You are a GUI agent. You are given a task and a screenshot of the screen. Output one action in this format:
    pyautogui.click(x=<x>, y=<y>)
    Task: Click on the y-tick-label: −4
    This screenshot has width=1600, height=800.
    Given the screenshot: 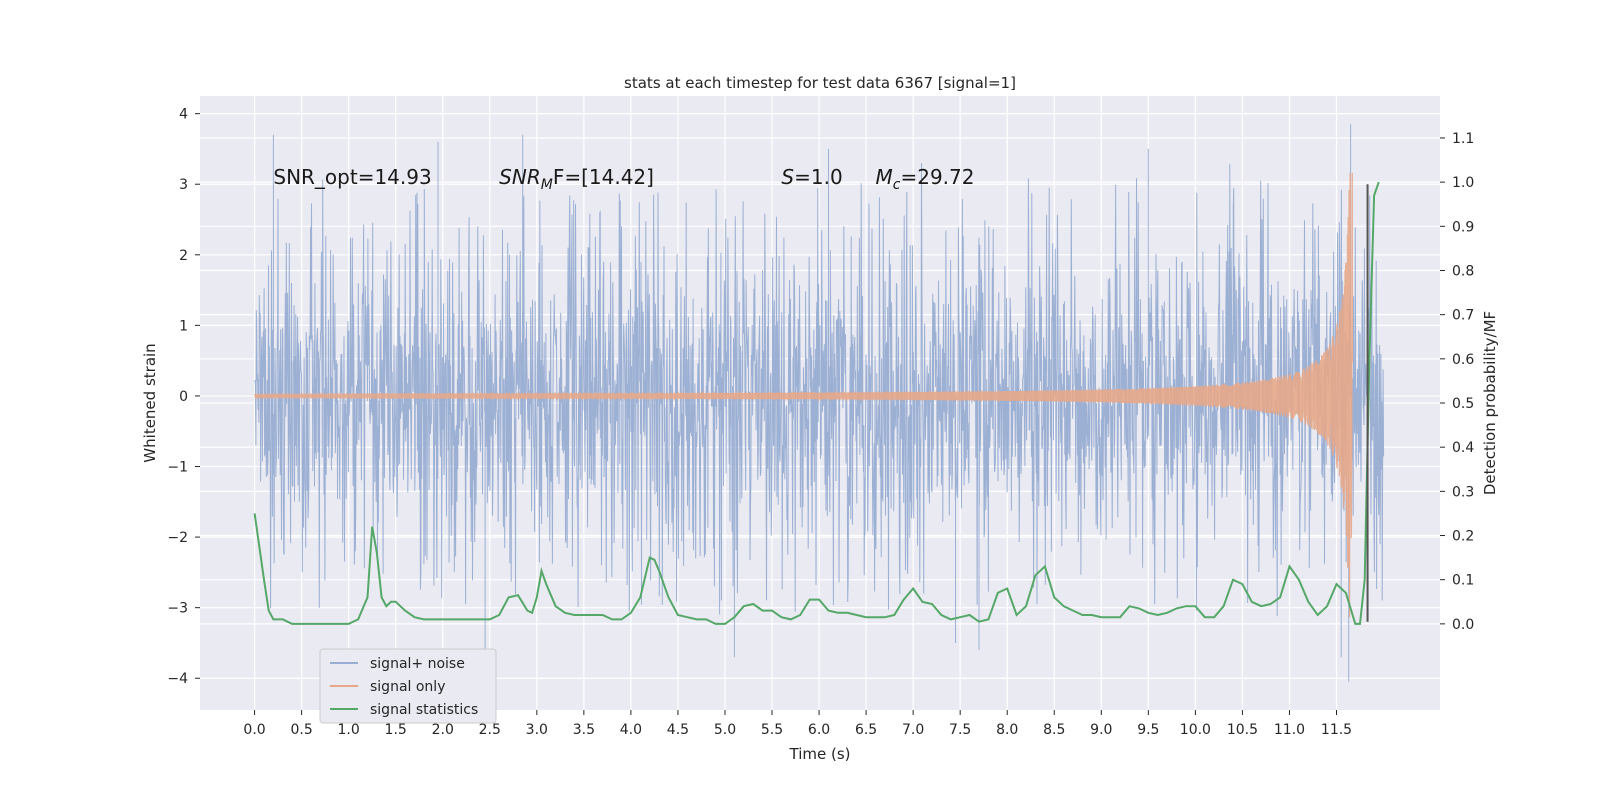 What is the action you would take?
    pyautogui.click(x=177, y=679)
    